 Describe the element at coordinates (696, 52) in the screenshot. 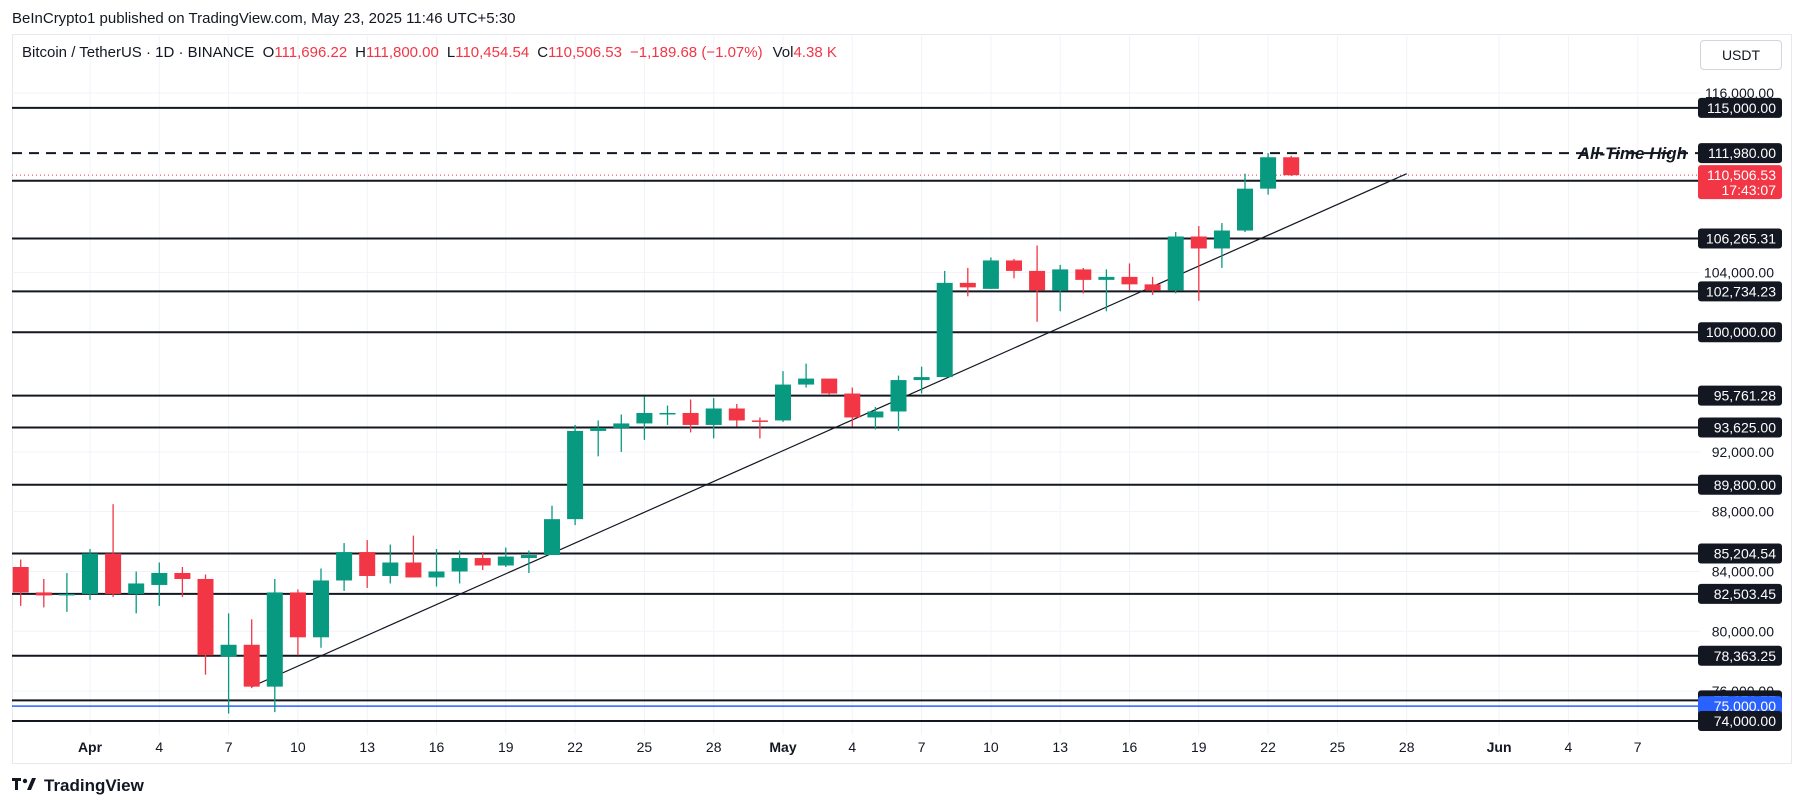

I see `change-value: −1,189.68 (−1.07%)` at that location.